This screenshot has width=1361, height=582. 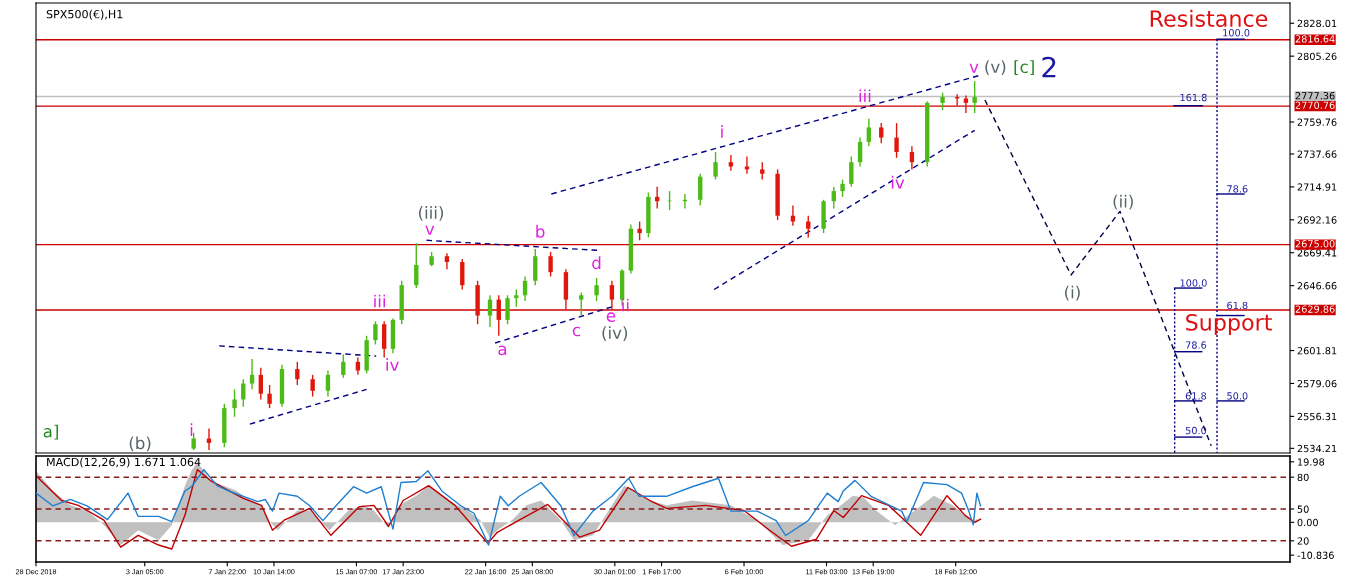 I want to click on annotation: 2, so click(x=1049, y=67).